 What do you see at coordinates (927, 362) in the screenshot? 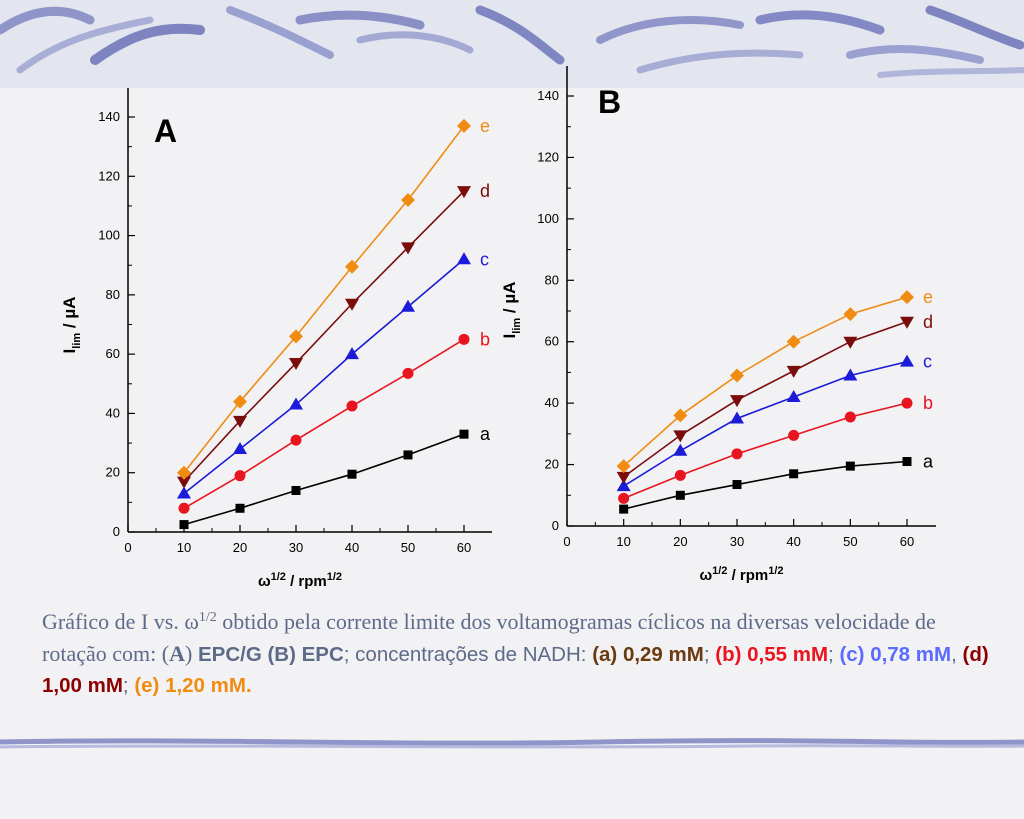
I see `series-label-c: c` at bounding box center [927, 362].